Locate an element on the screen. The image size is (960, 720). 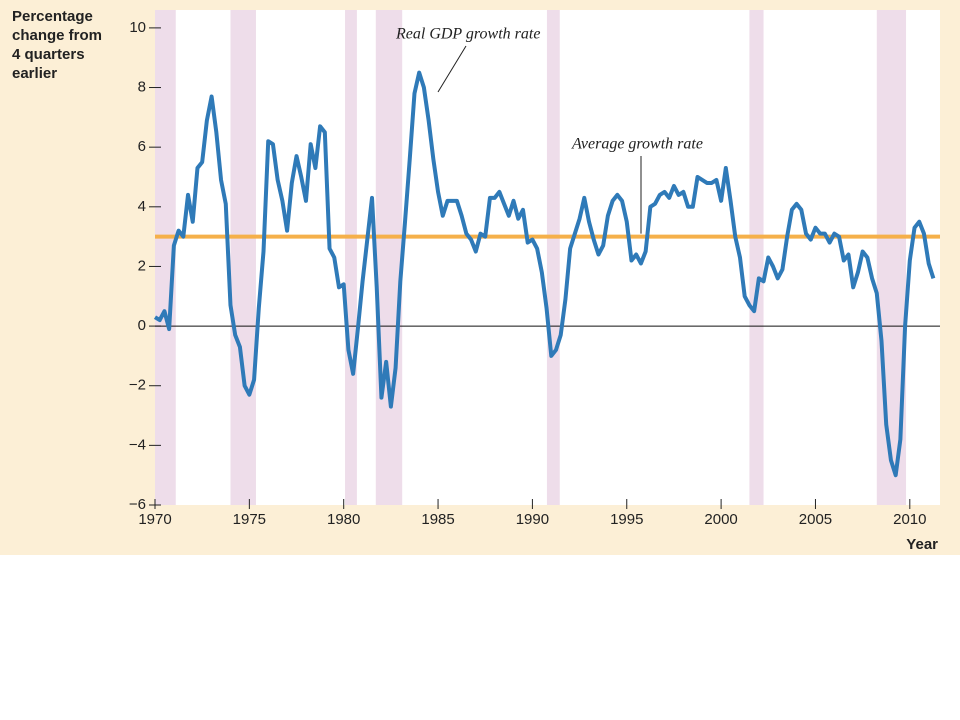
y-axis-label: earlier is located at coordinates (34, 73).